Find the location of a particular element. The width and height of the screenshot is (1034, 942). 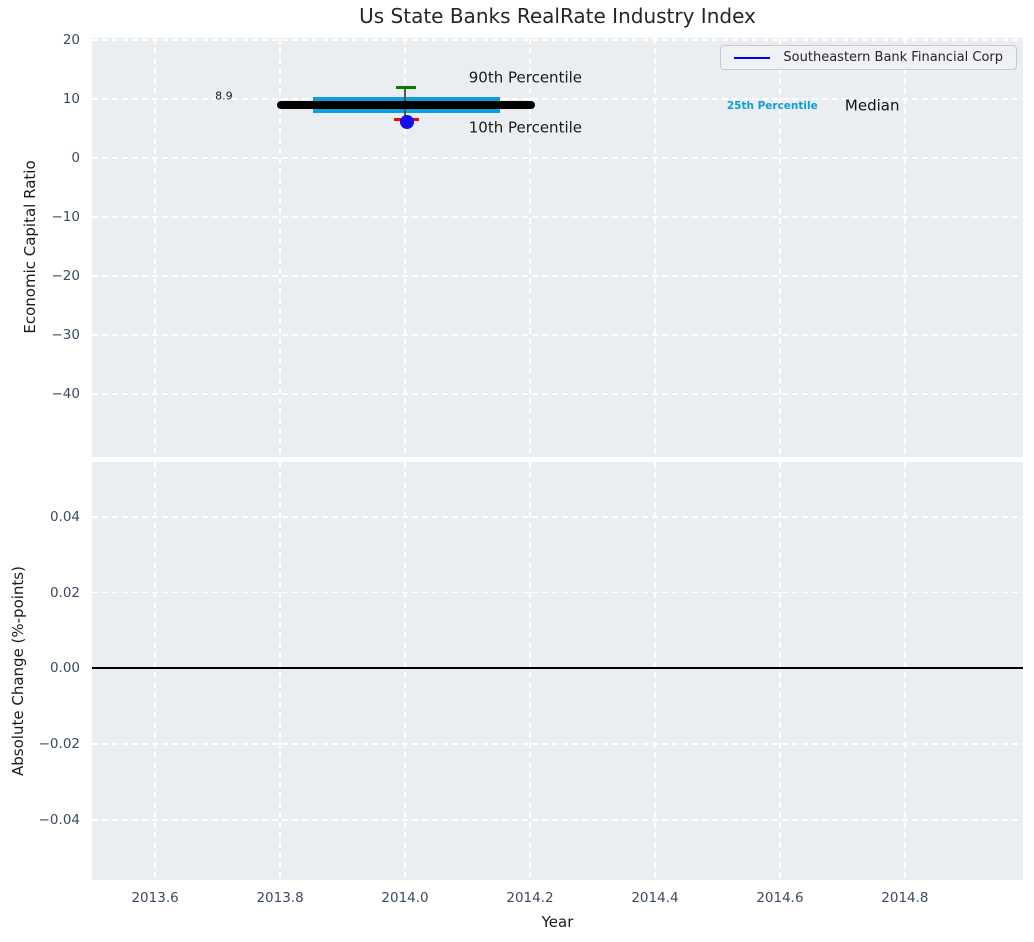

company-point is located at coordinates (406, 122).